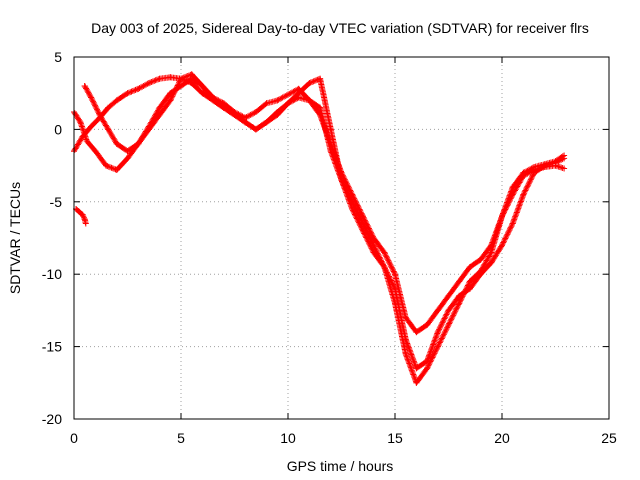  I want to click on x-axis-label: GPS time / hours, so click(340, 466).